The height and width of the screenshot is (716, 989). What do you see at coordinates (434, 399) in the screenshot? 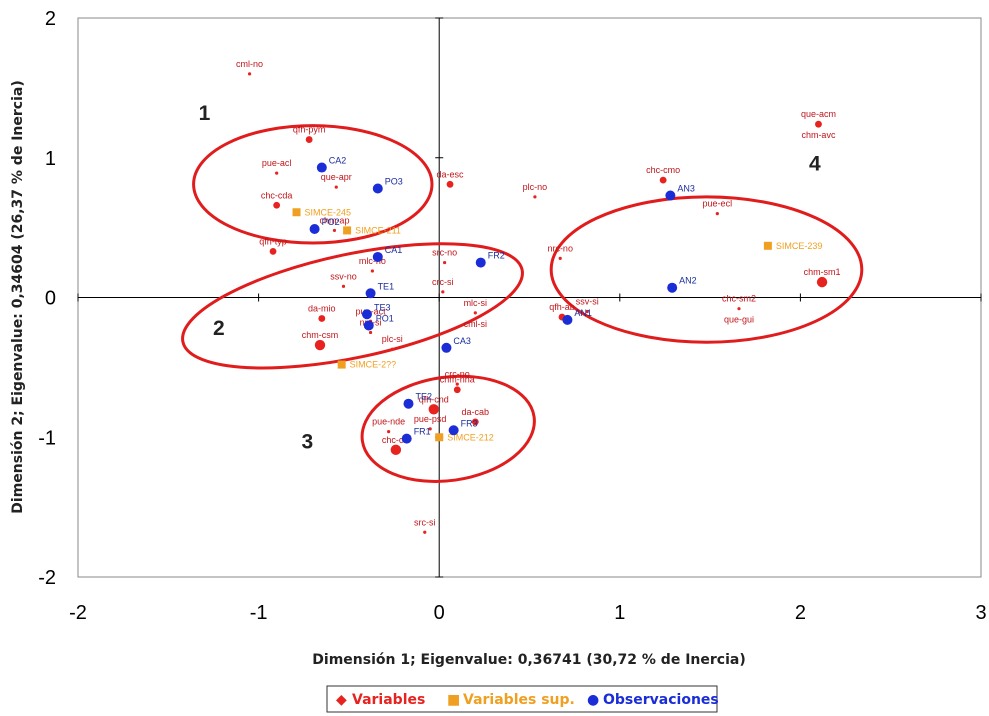
I see `variable-label: qfh-cnd` at bounding box center [434, 399].